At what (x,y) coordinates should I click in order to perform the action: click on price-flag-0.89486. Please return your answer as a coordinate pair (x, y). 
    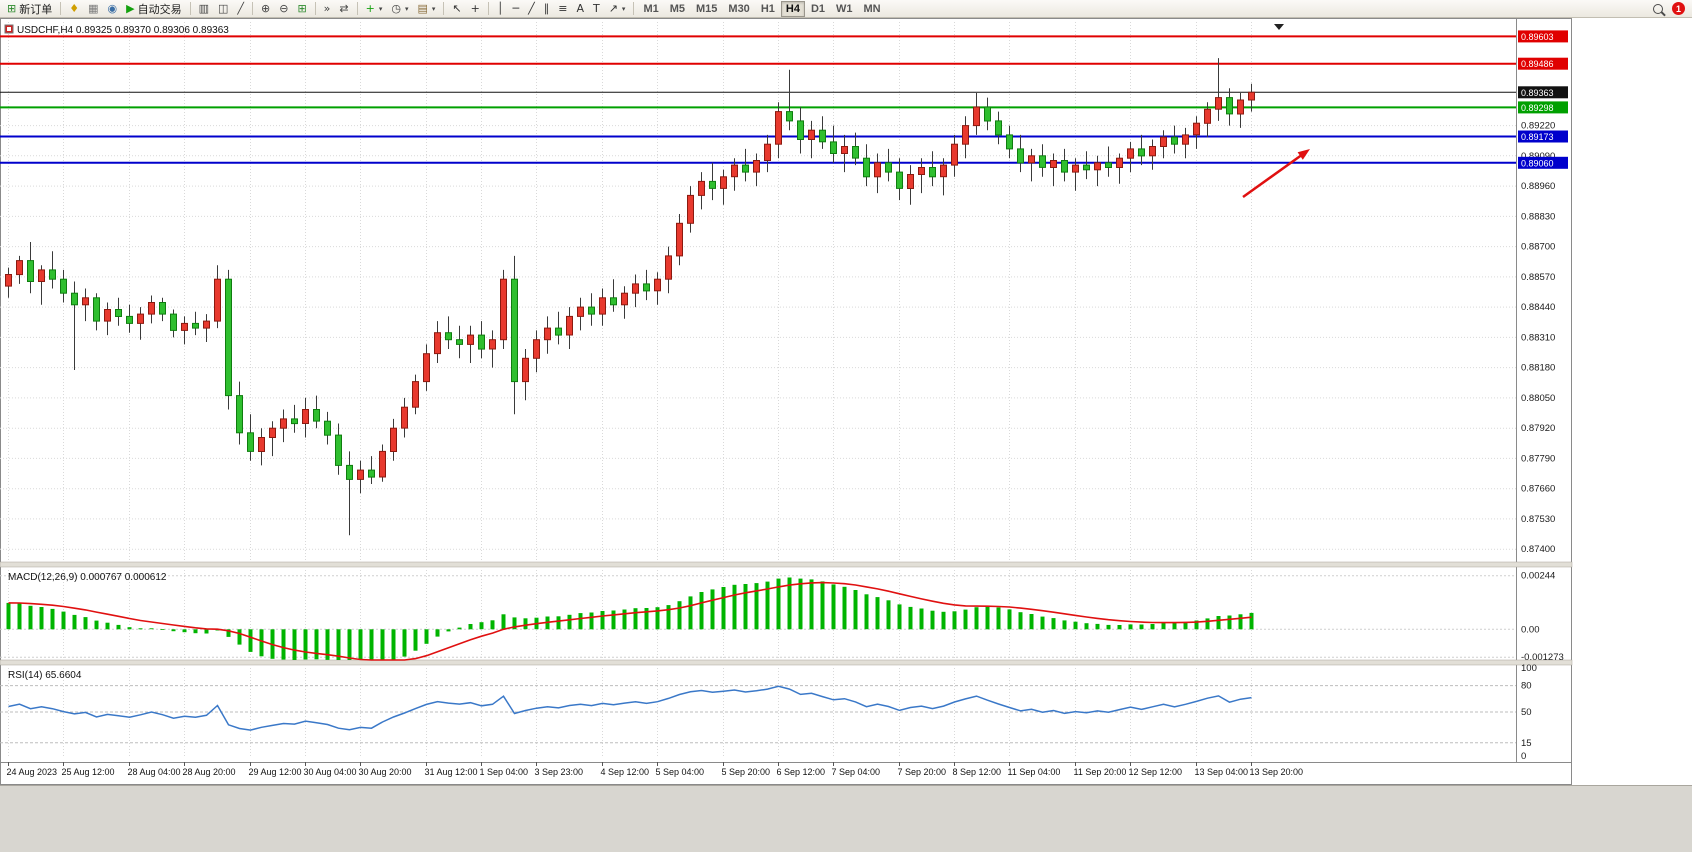
    Looking at the image, I should click on (1543, 63).